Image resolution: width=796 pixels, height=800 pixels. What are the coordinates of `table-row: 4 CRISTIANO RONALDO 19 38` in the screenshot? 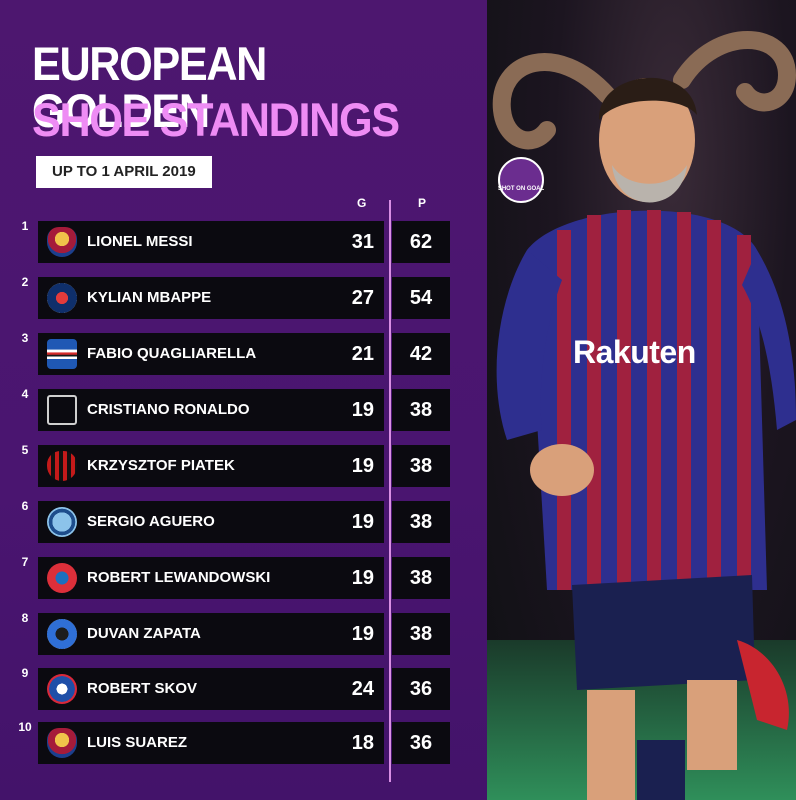 It's located at (243, 409).